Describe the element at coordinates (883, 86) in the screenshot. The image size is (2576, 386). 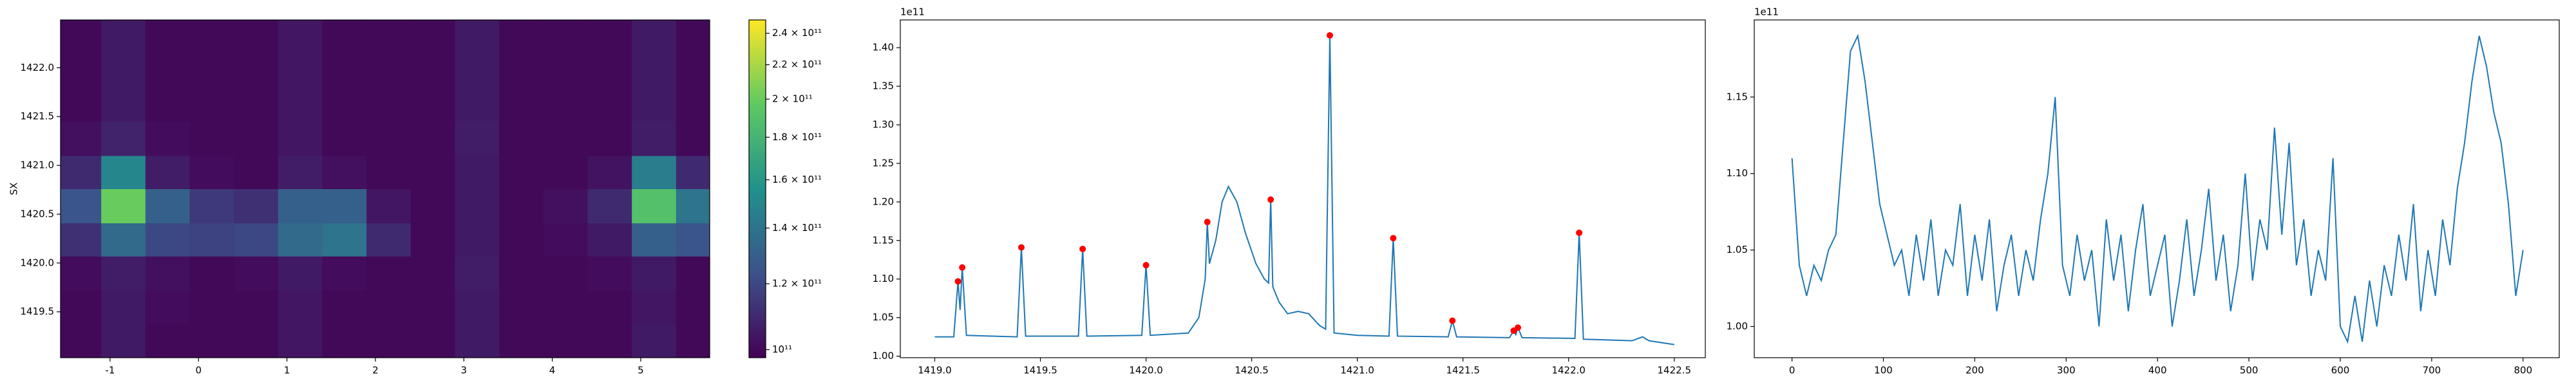
I see `y-tick-label: 1.35` at that location.